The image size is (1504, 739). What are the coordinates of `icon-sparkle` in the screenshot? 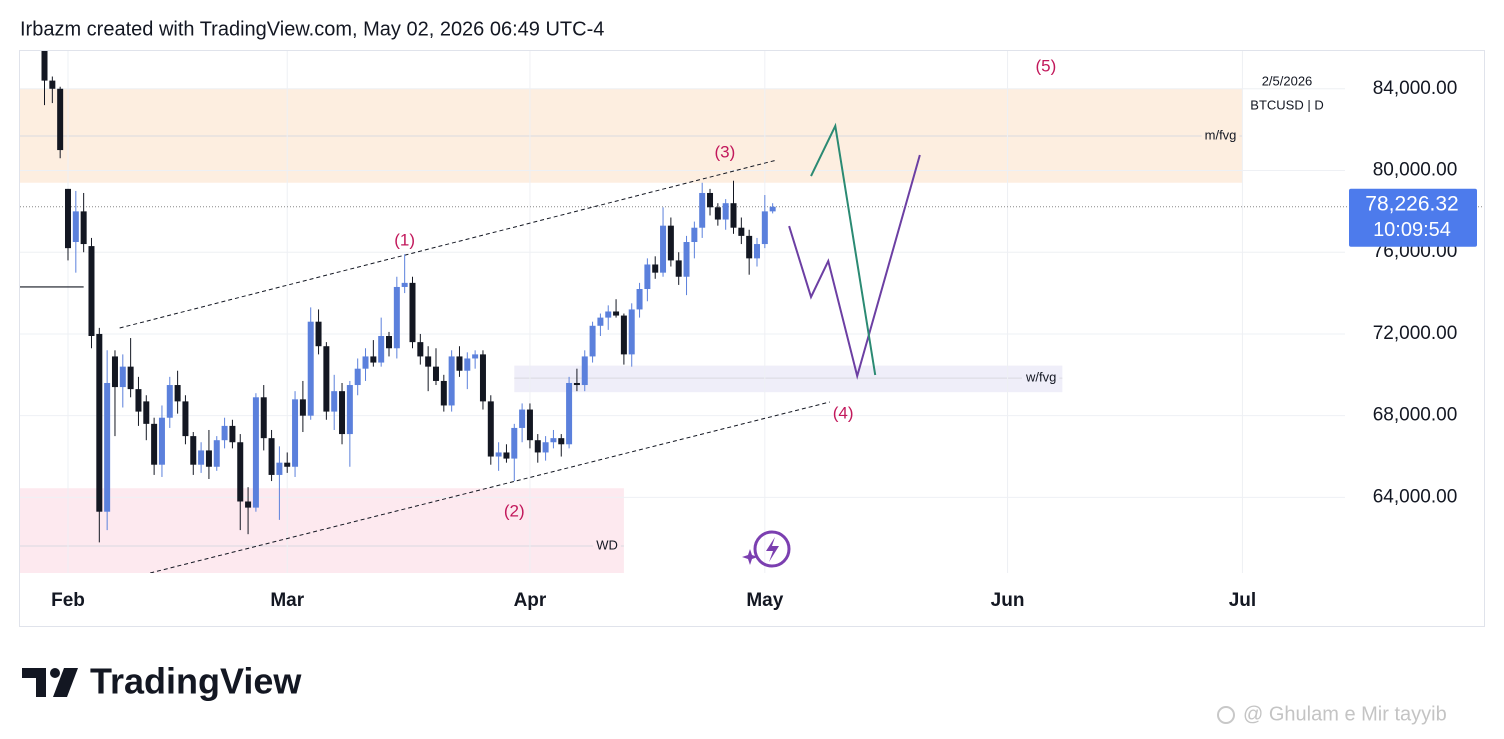 It's located at (750, 557).